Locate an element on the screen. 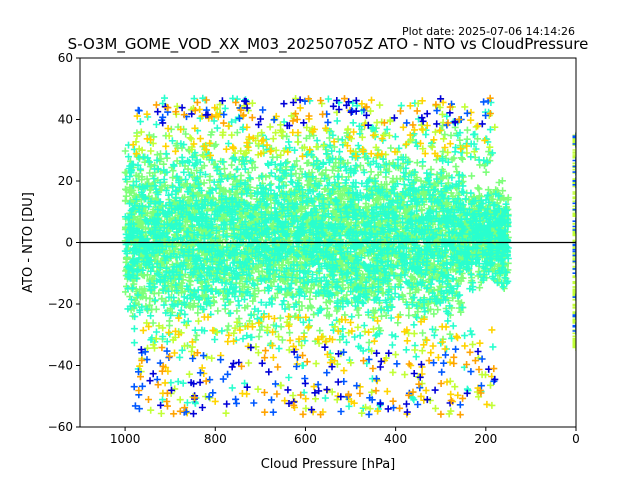 The width and height of the screenshot is (640, 480). x-tick-label: 0 is located at coordinates (576, 439).